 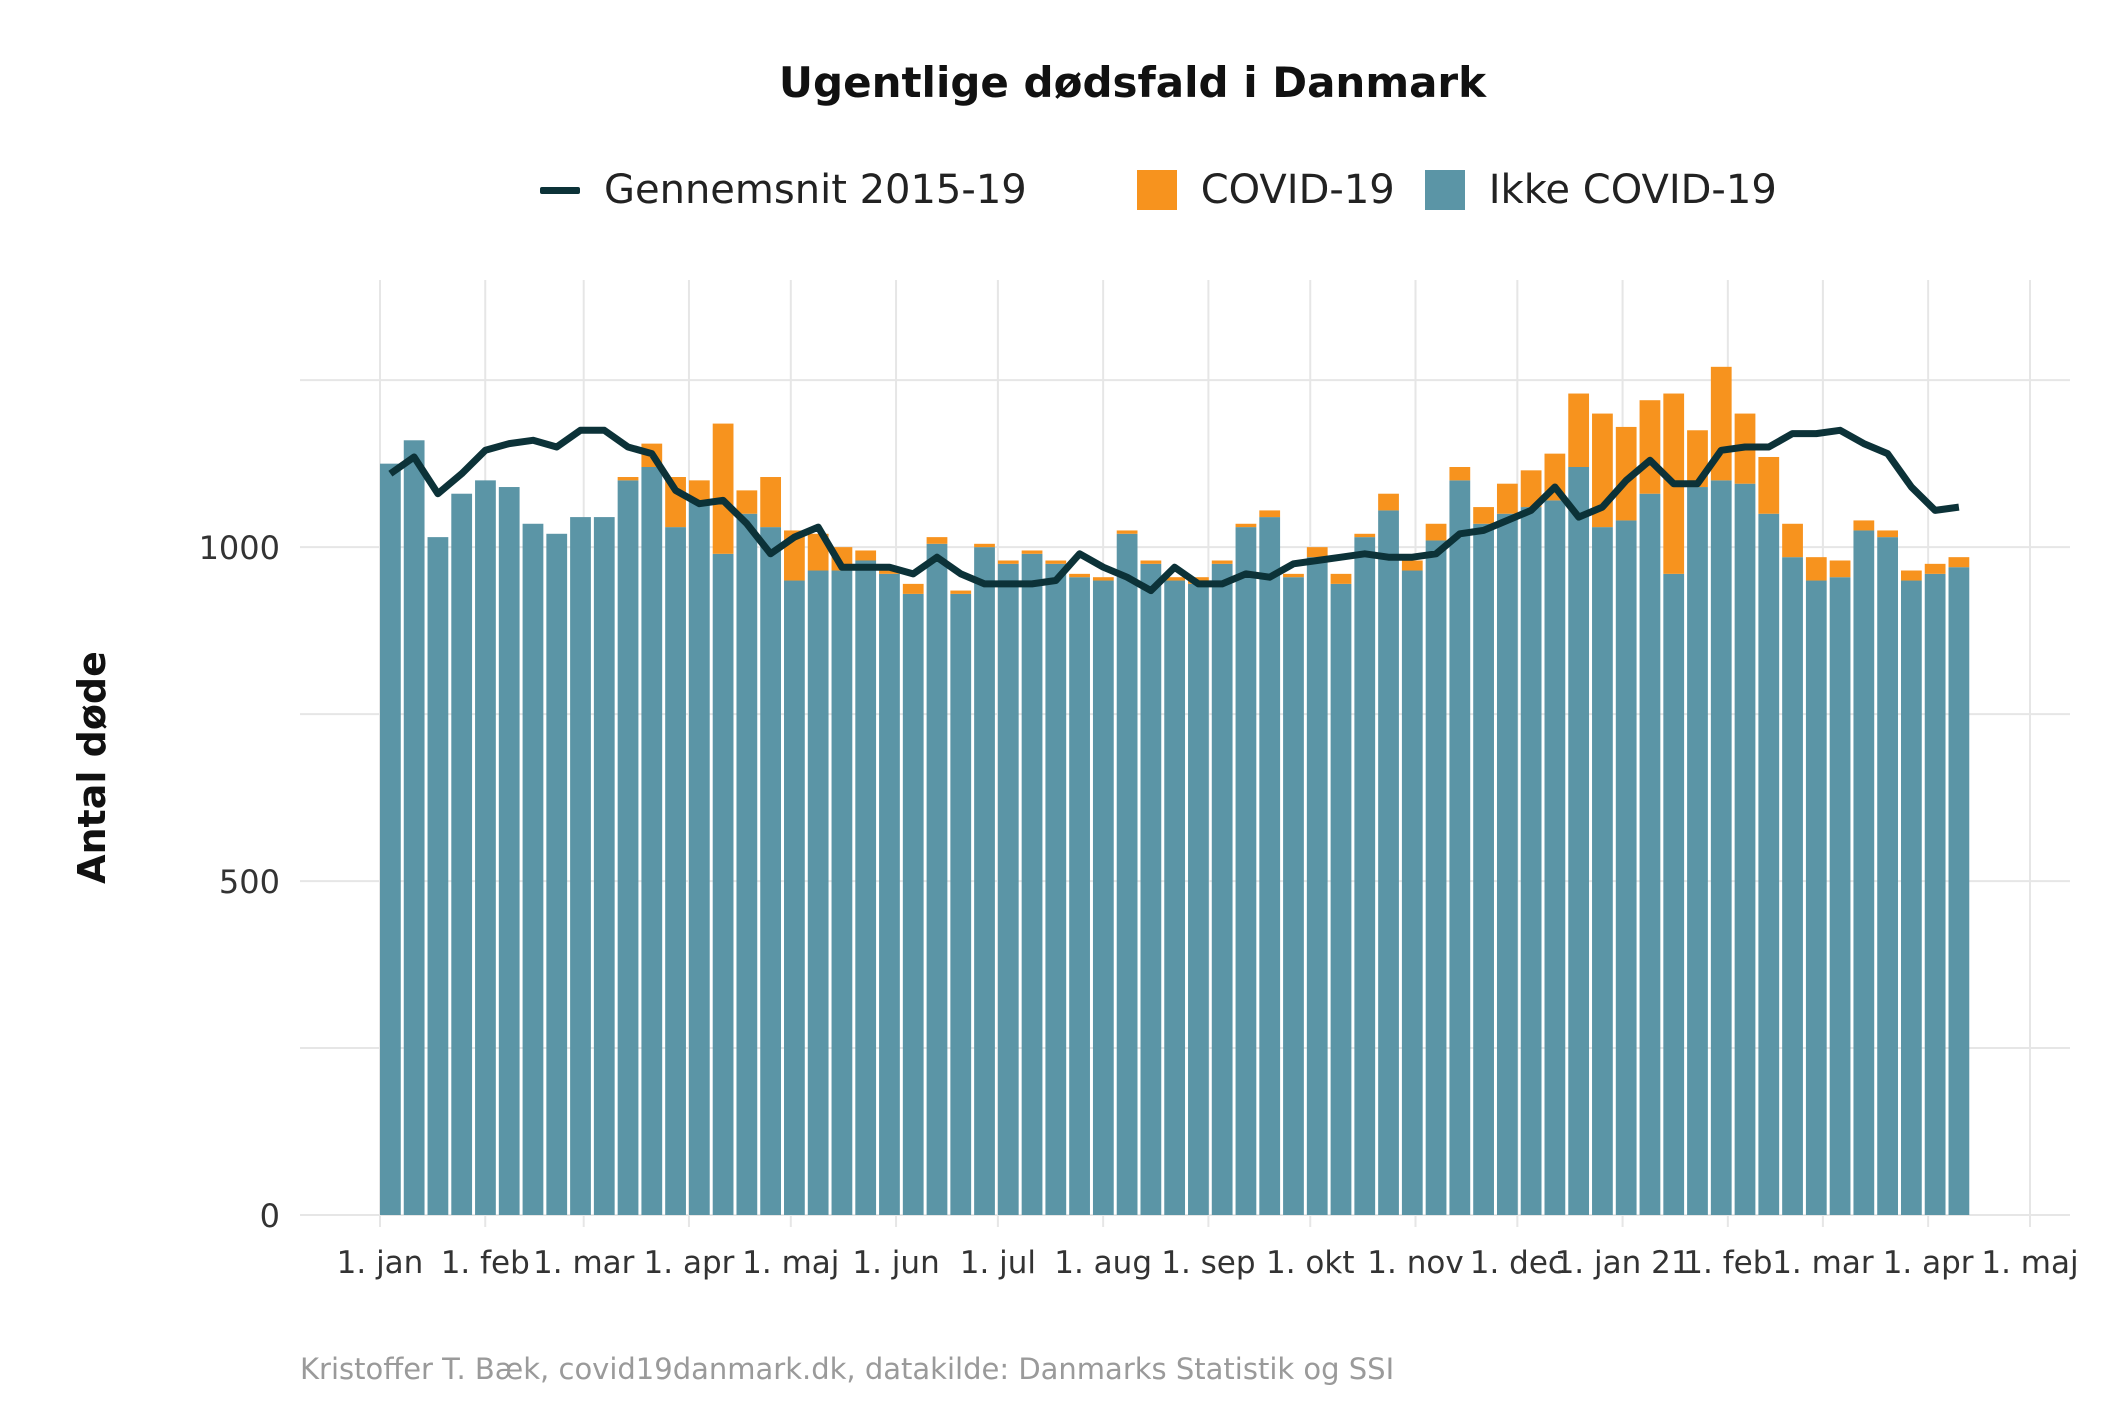 I want to click on legend-label-covid: COVID-19, so click(x=1297, y=190).